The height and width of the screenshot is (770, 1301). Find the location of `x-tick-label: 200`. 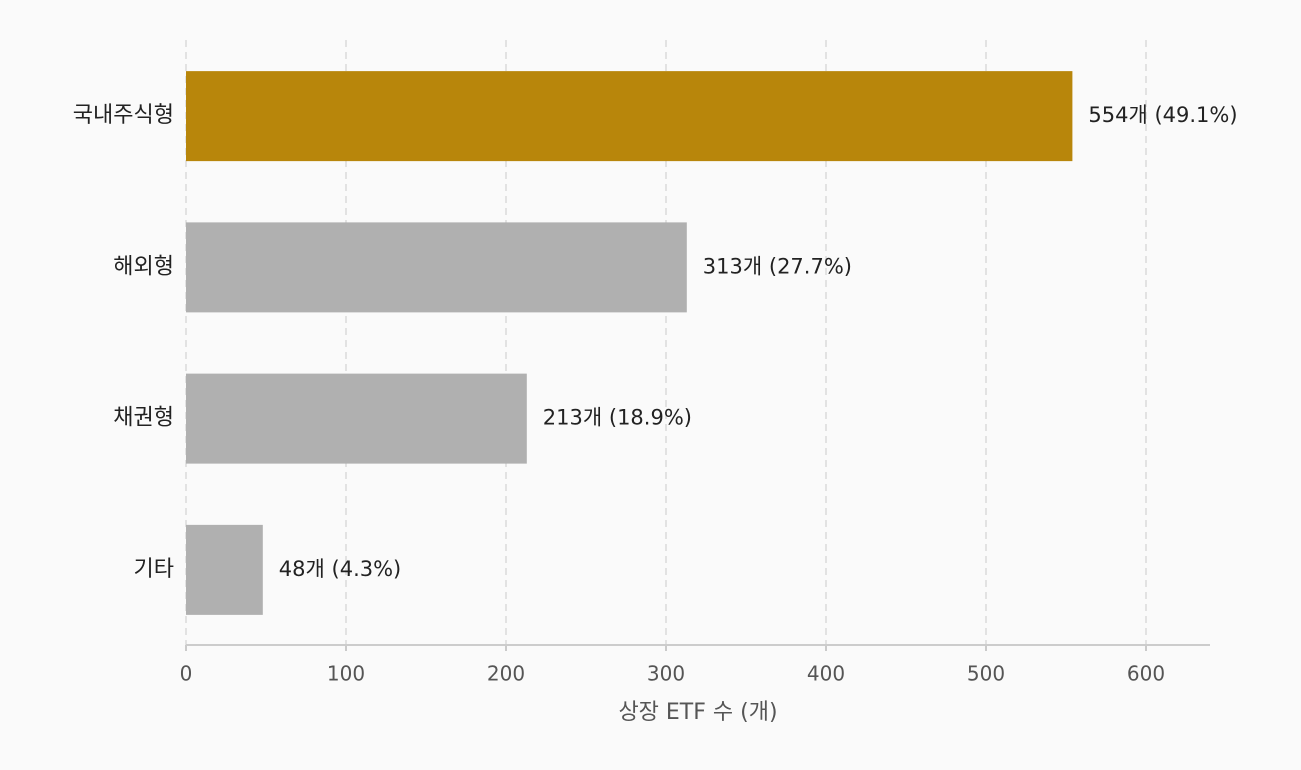

x-tick-label: 200 is located at coordinates (506, 674).